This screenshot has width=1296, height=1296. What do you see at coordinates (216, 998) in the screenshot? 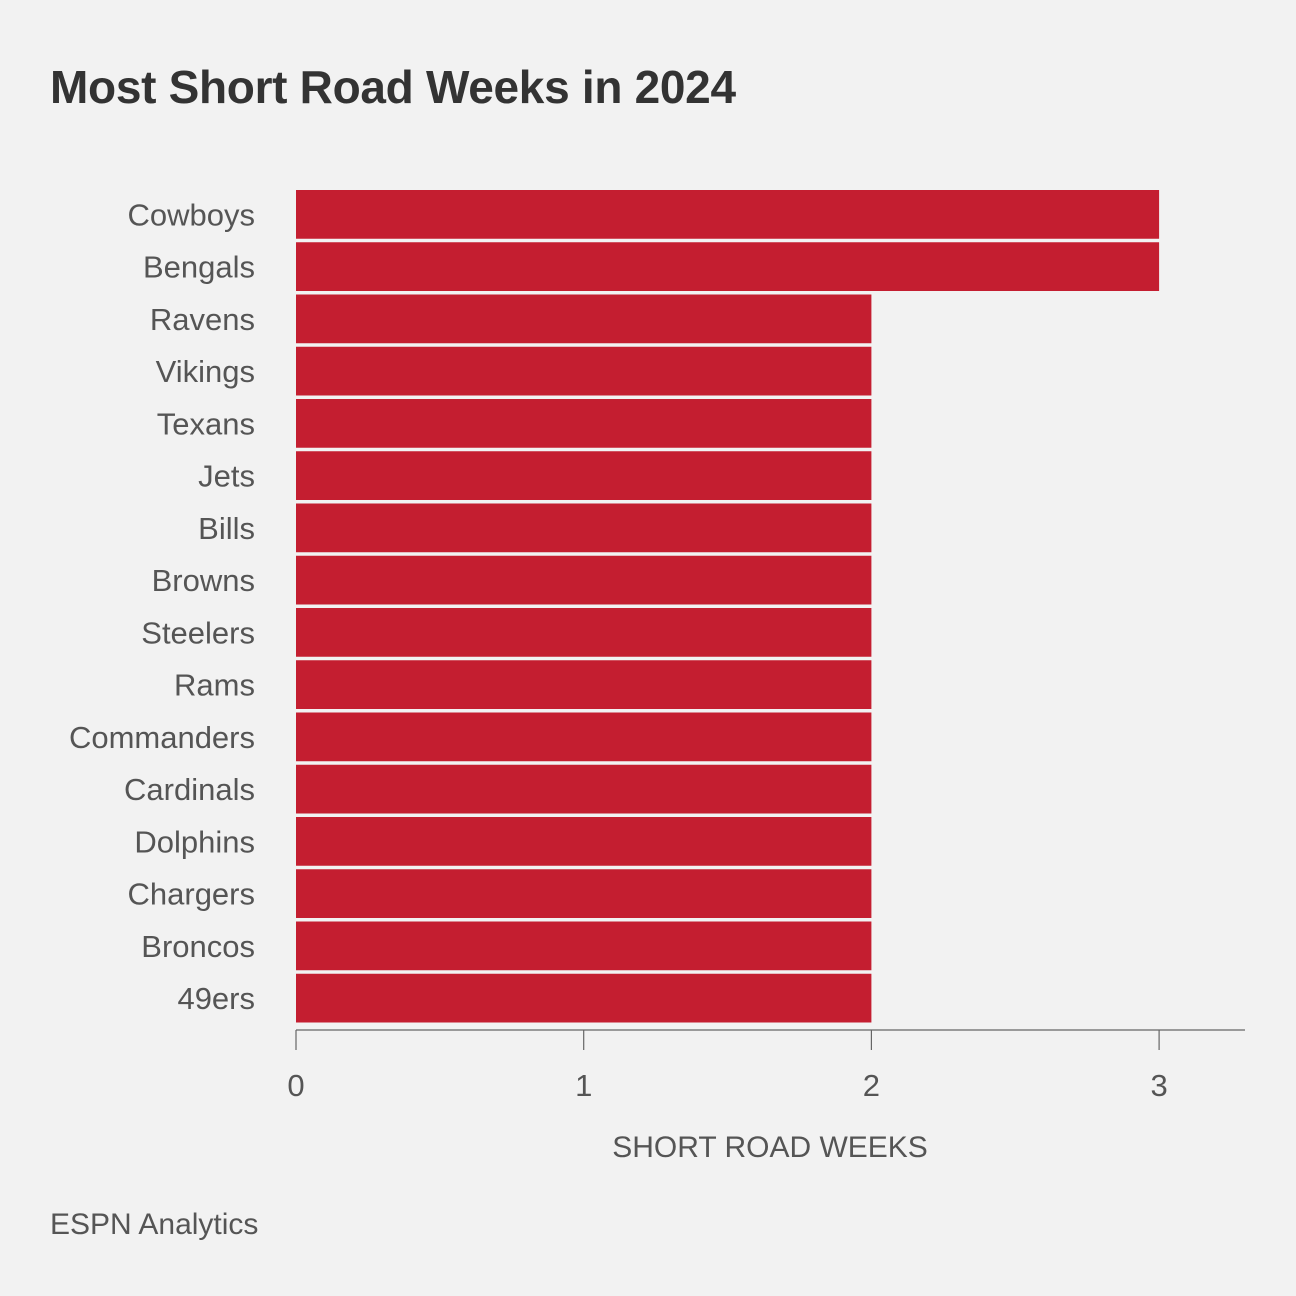
I see `category-label-49ers: 49ers` at bounding box center [216, 998].